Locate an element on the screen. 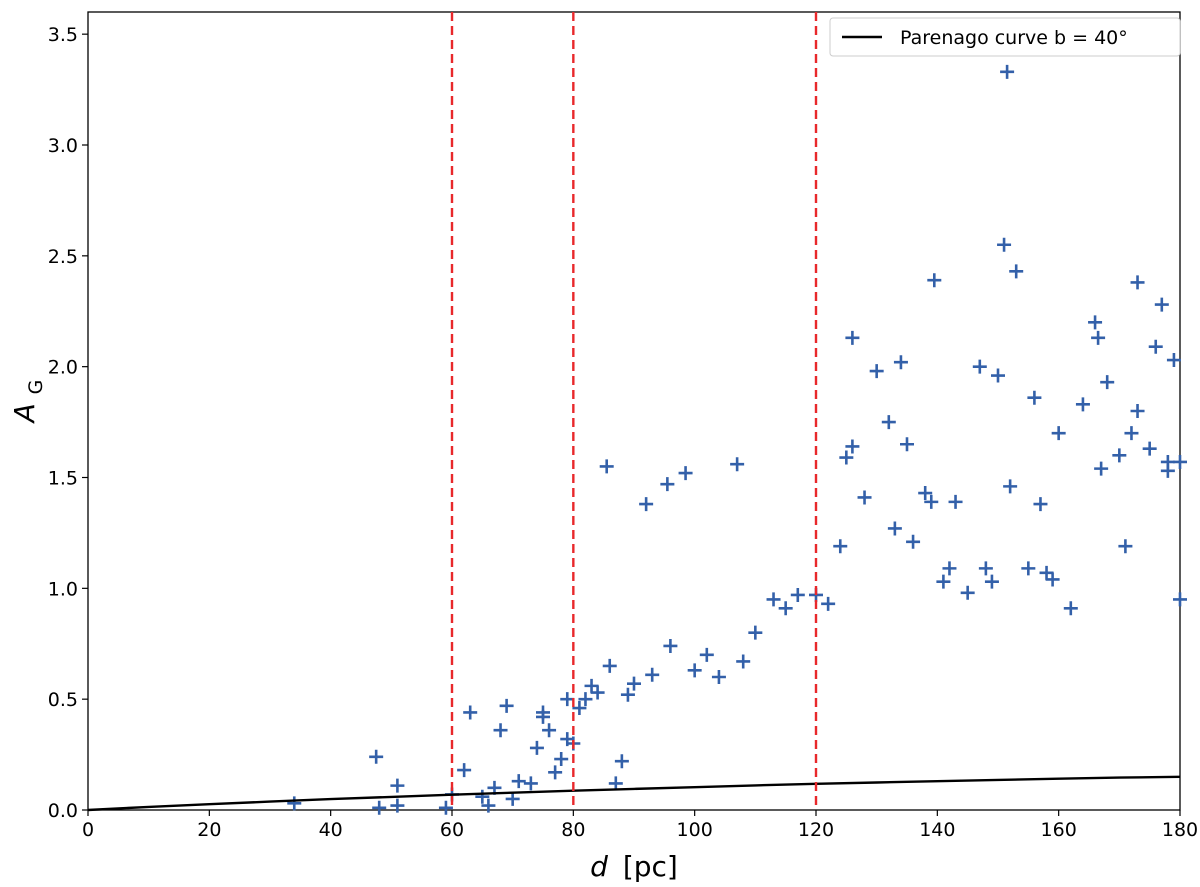 The width and height of the screenshot is (1200, 887). x-tick-label: 180 is located at coordinates (1180, 830).